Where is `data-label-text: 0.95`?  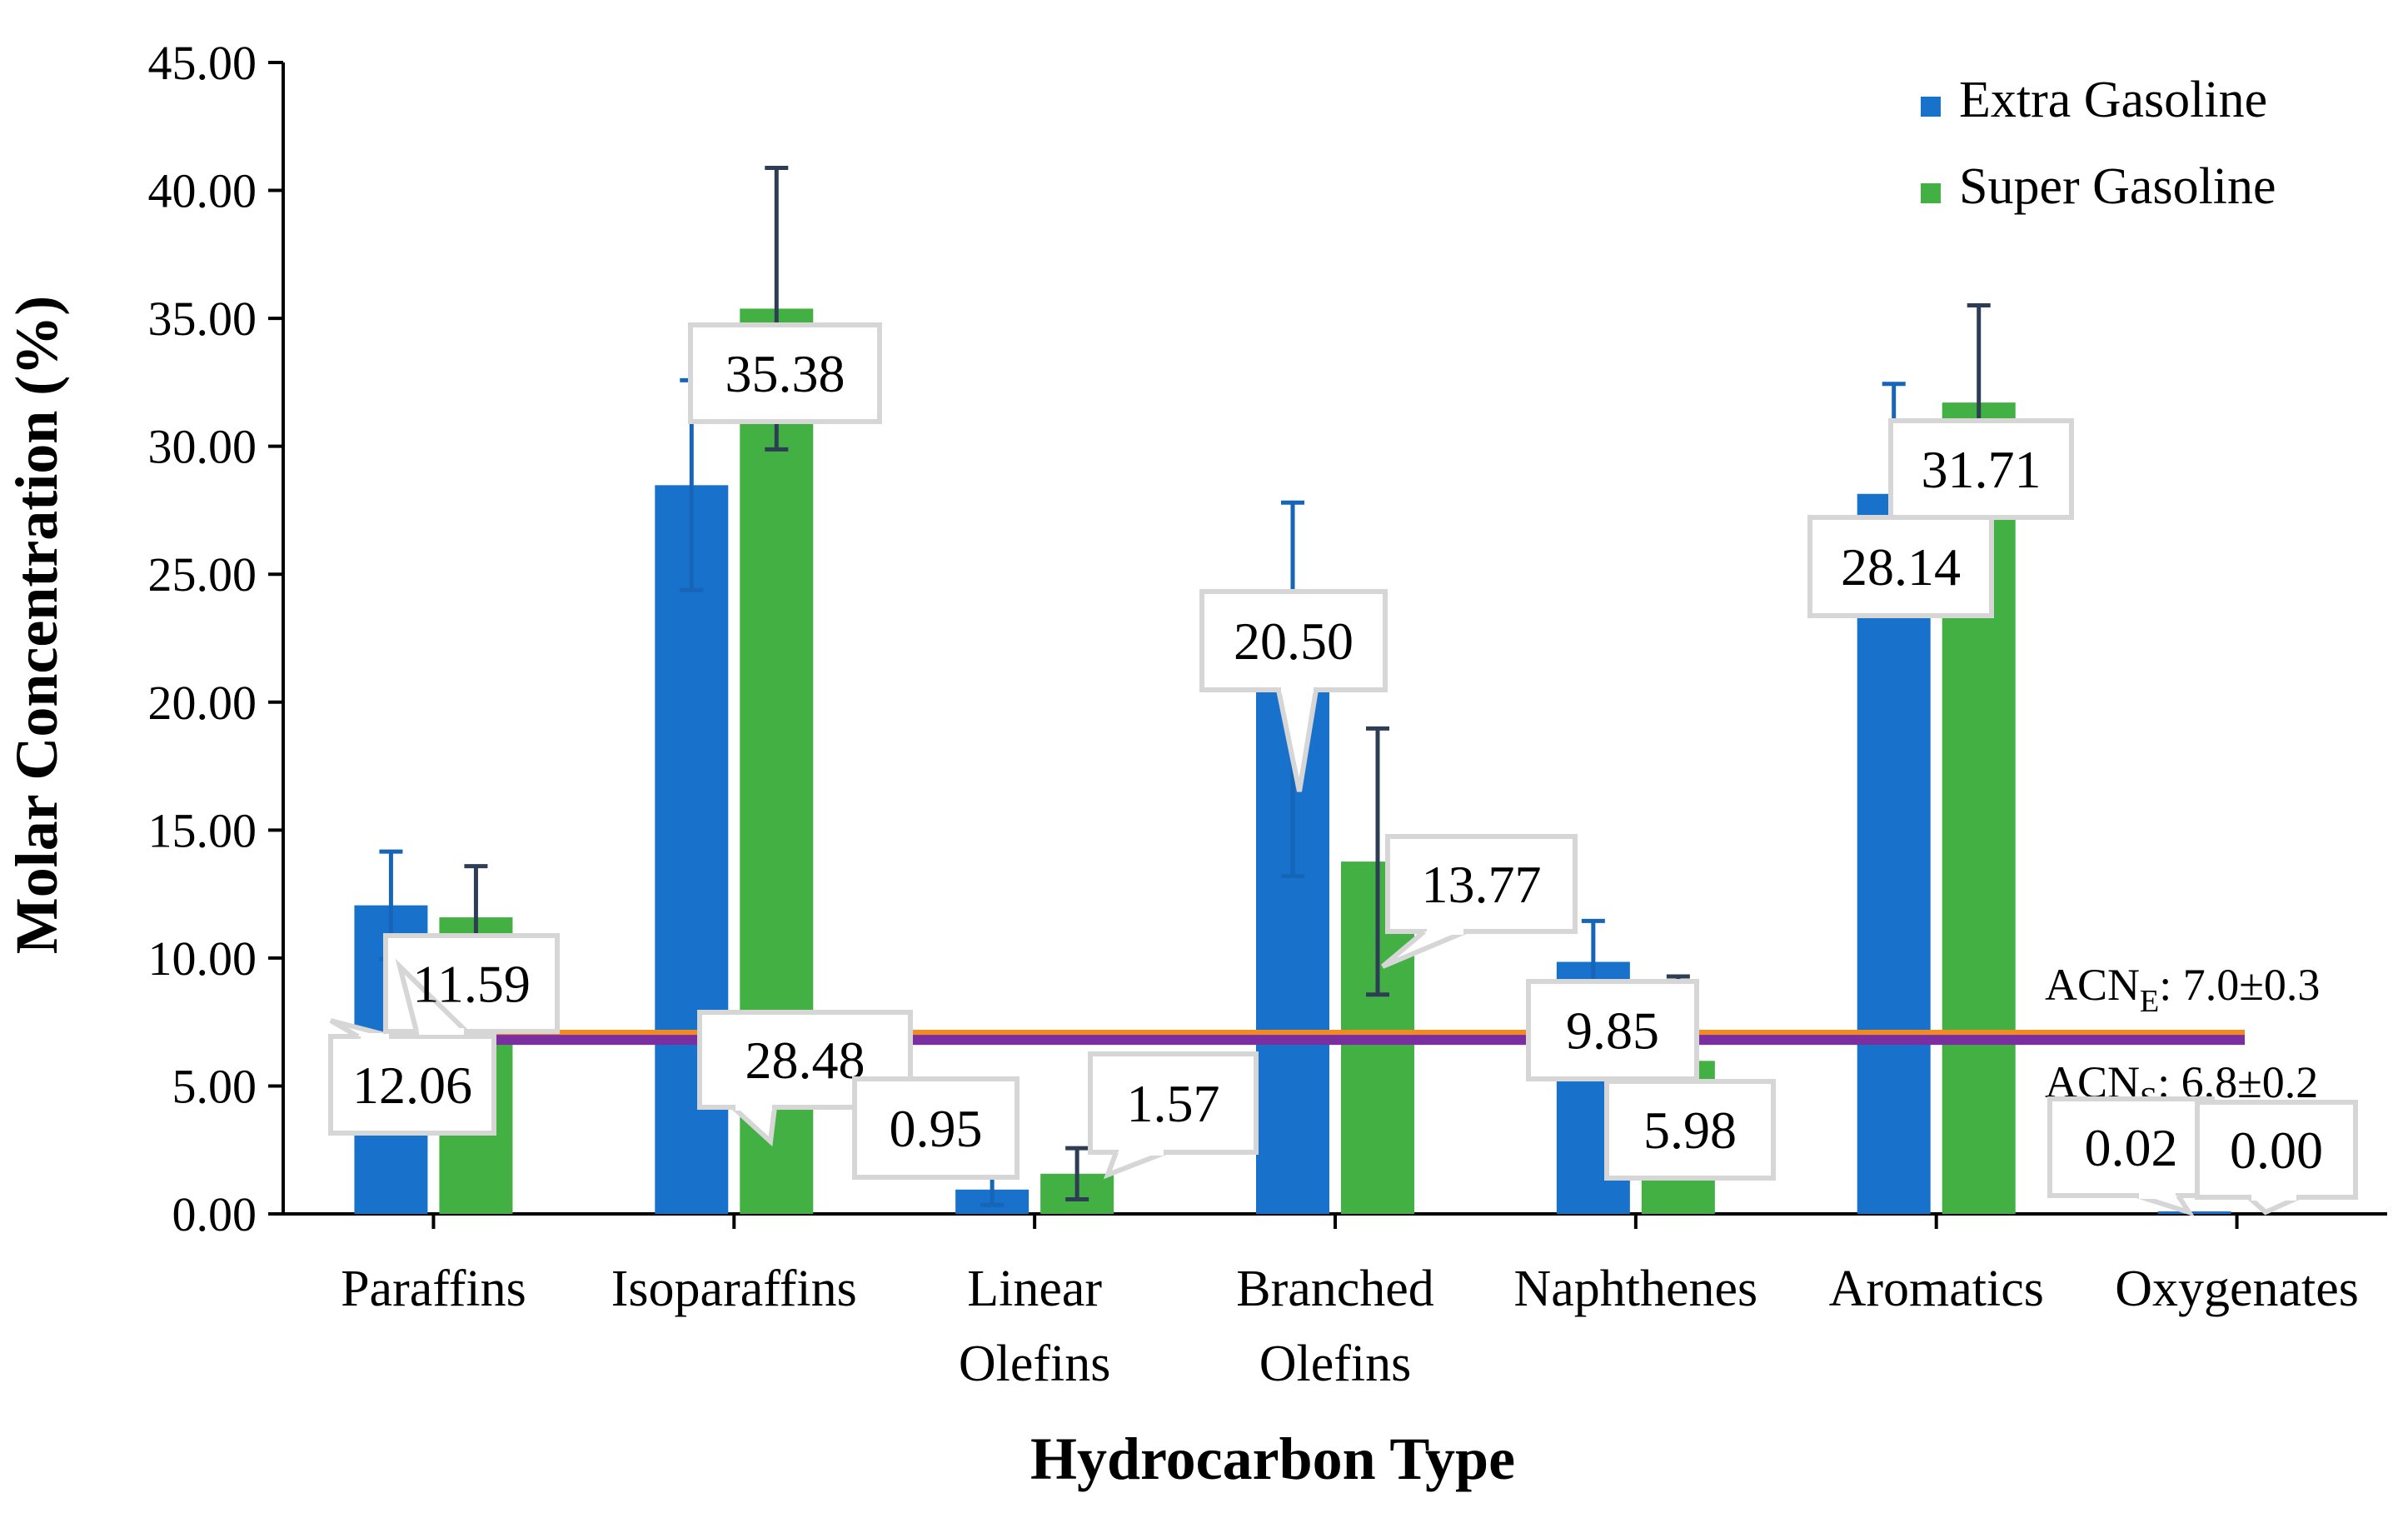 data-label-text: 0.95 is located at coordinates (936, 1128).